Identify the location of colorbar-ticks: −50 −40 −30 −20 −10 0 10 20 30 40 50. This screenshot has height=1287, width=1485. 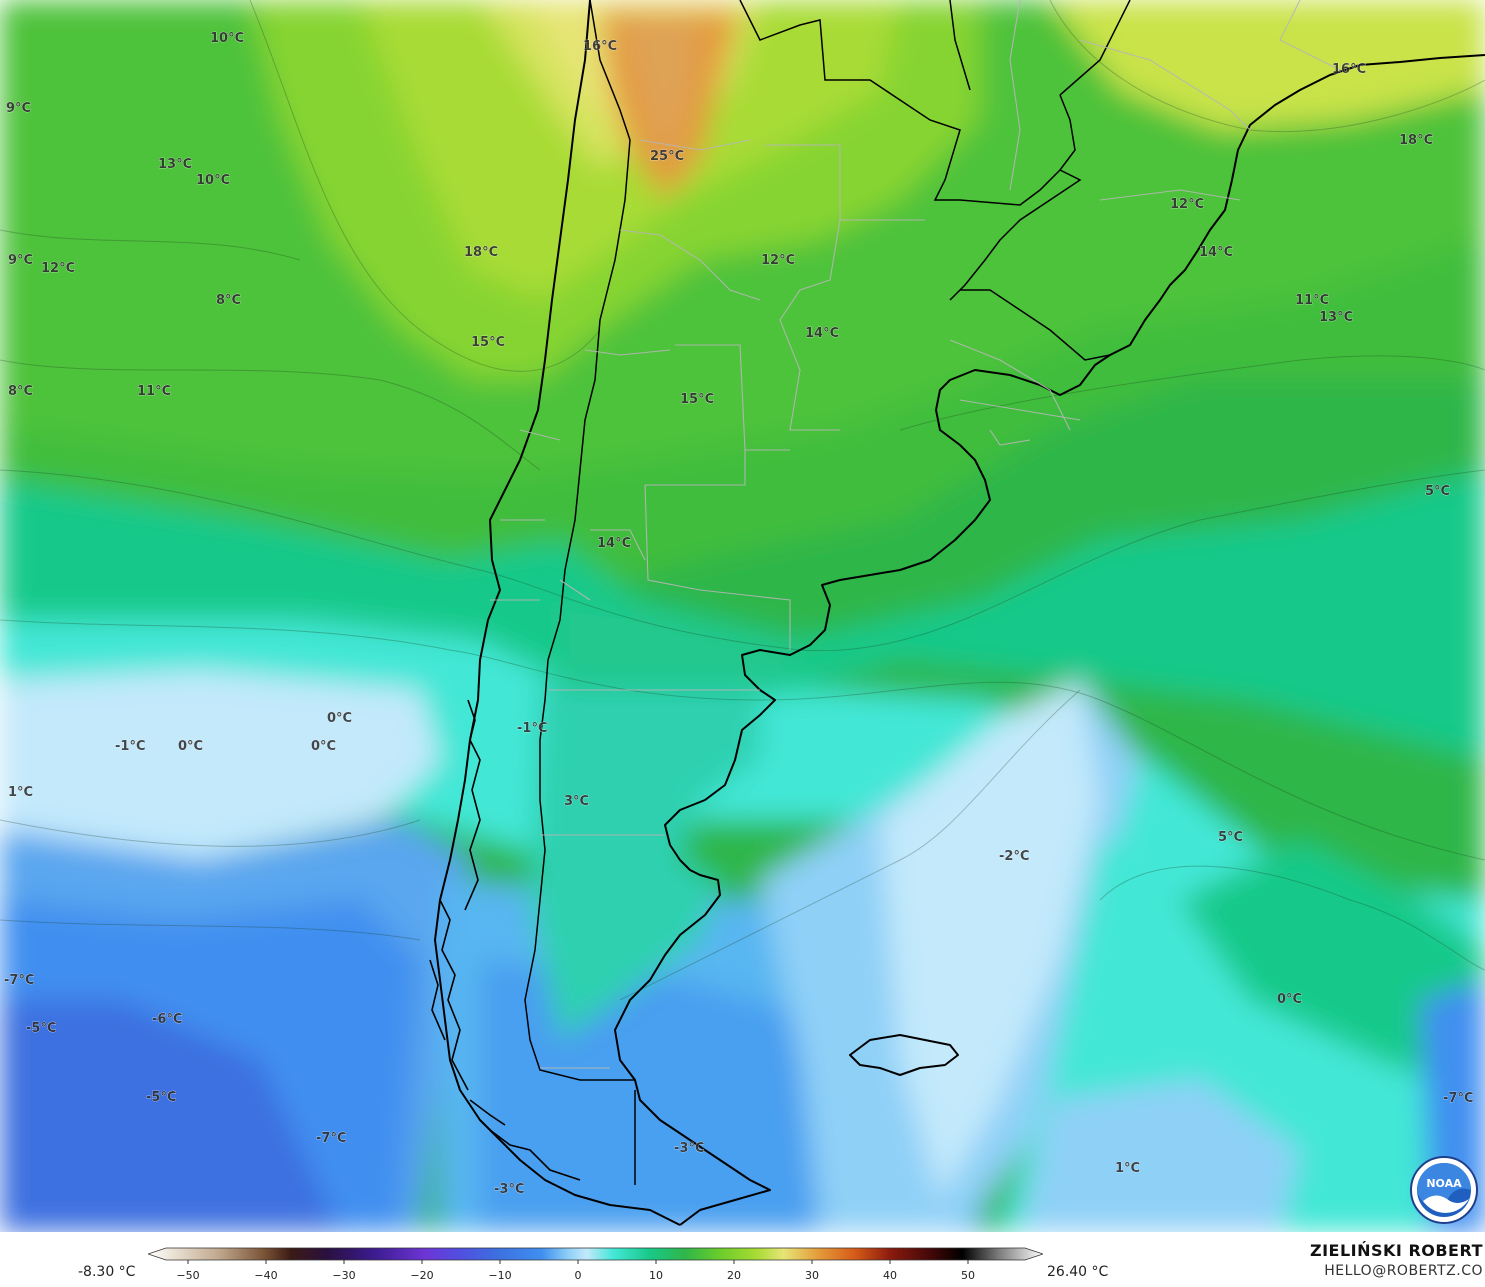
(575, 1271).